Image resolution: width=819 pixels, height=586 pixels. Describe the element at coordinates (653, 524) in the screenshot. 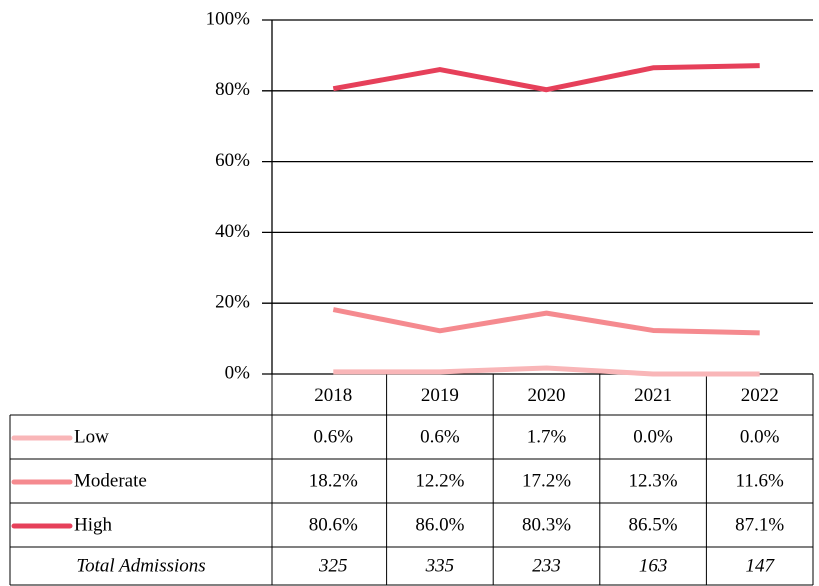

I see `table-value: 86.5%` at that location.